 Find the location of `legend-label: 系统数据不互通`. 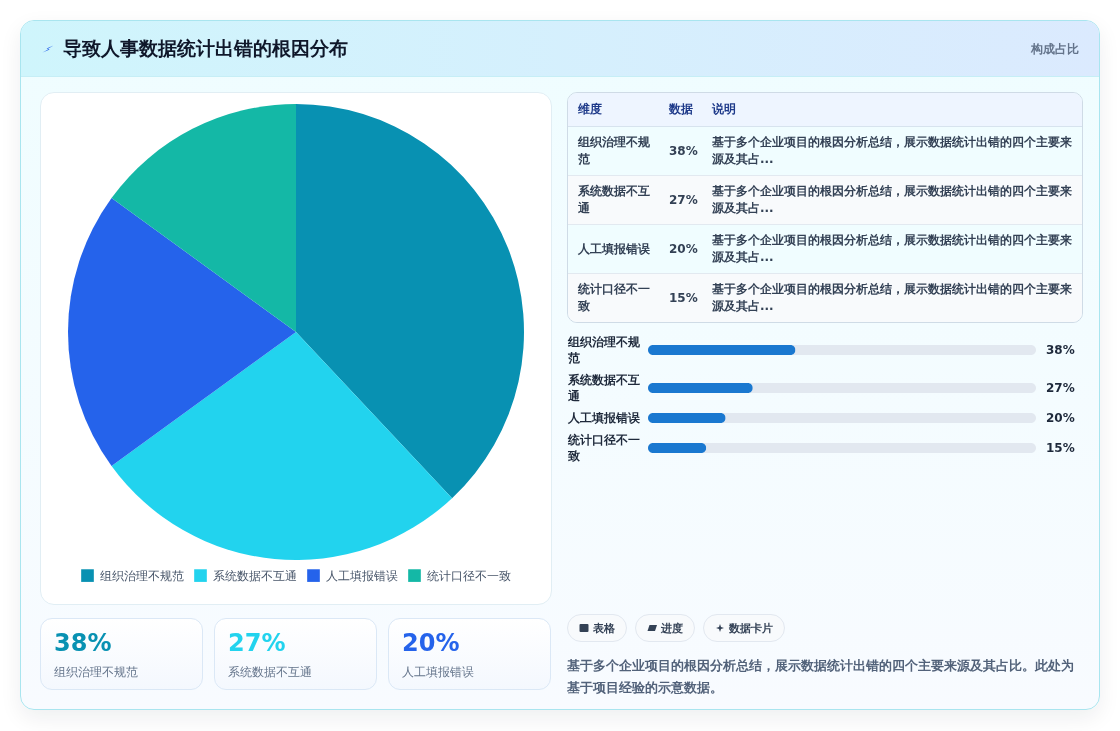

legend-label: 系统数据不互通 is located at coordinates (255, 575).